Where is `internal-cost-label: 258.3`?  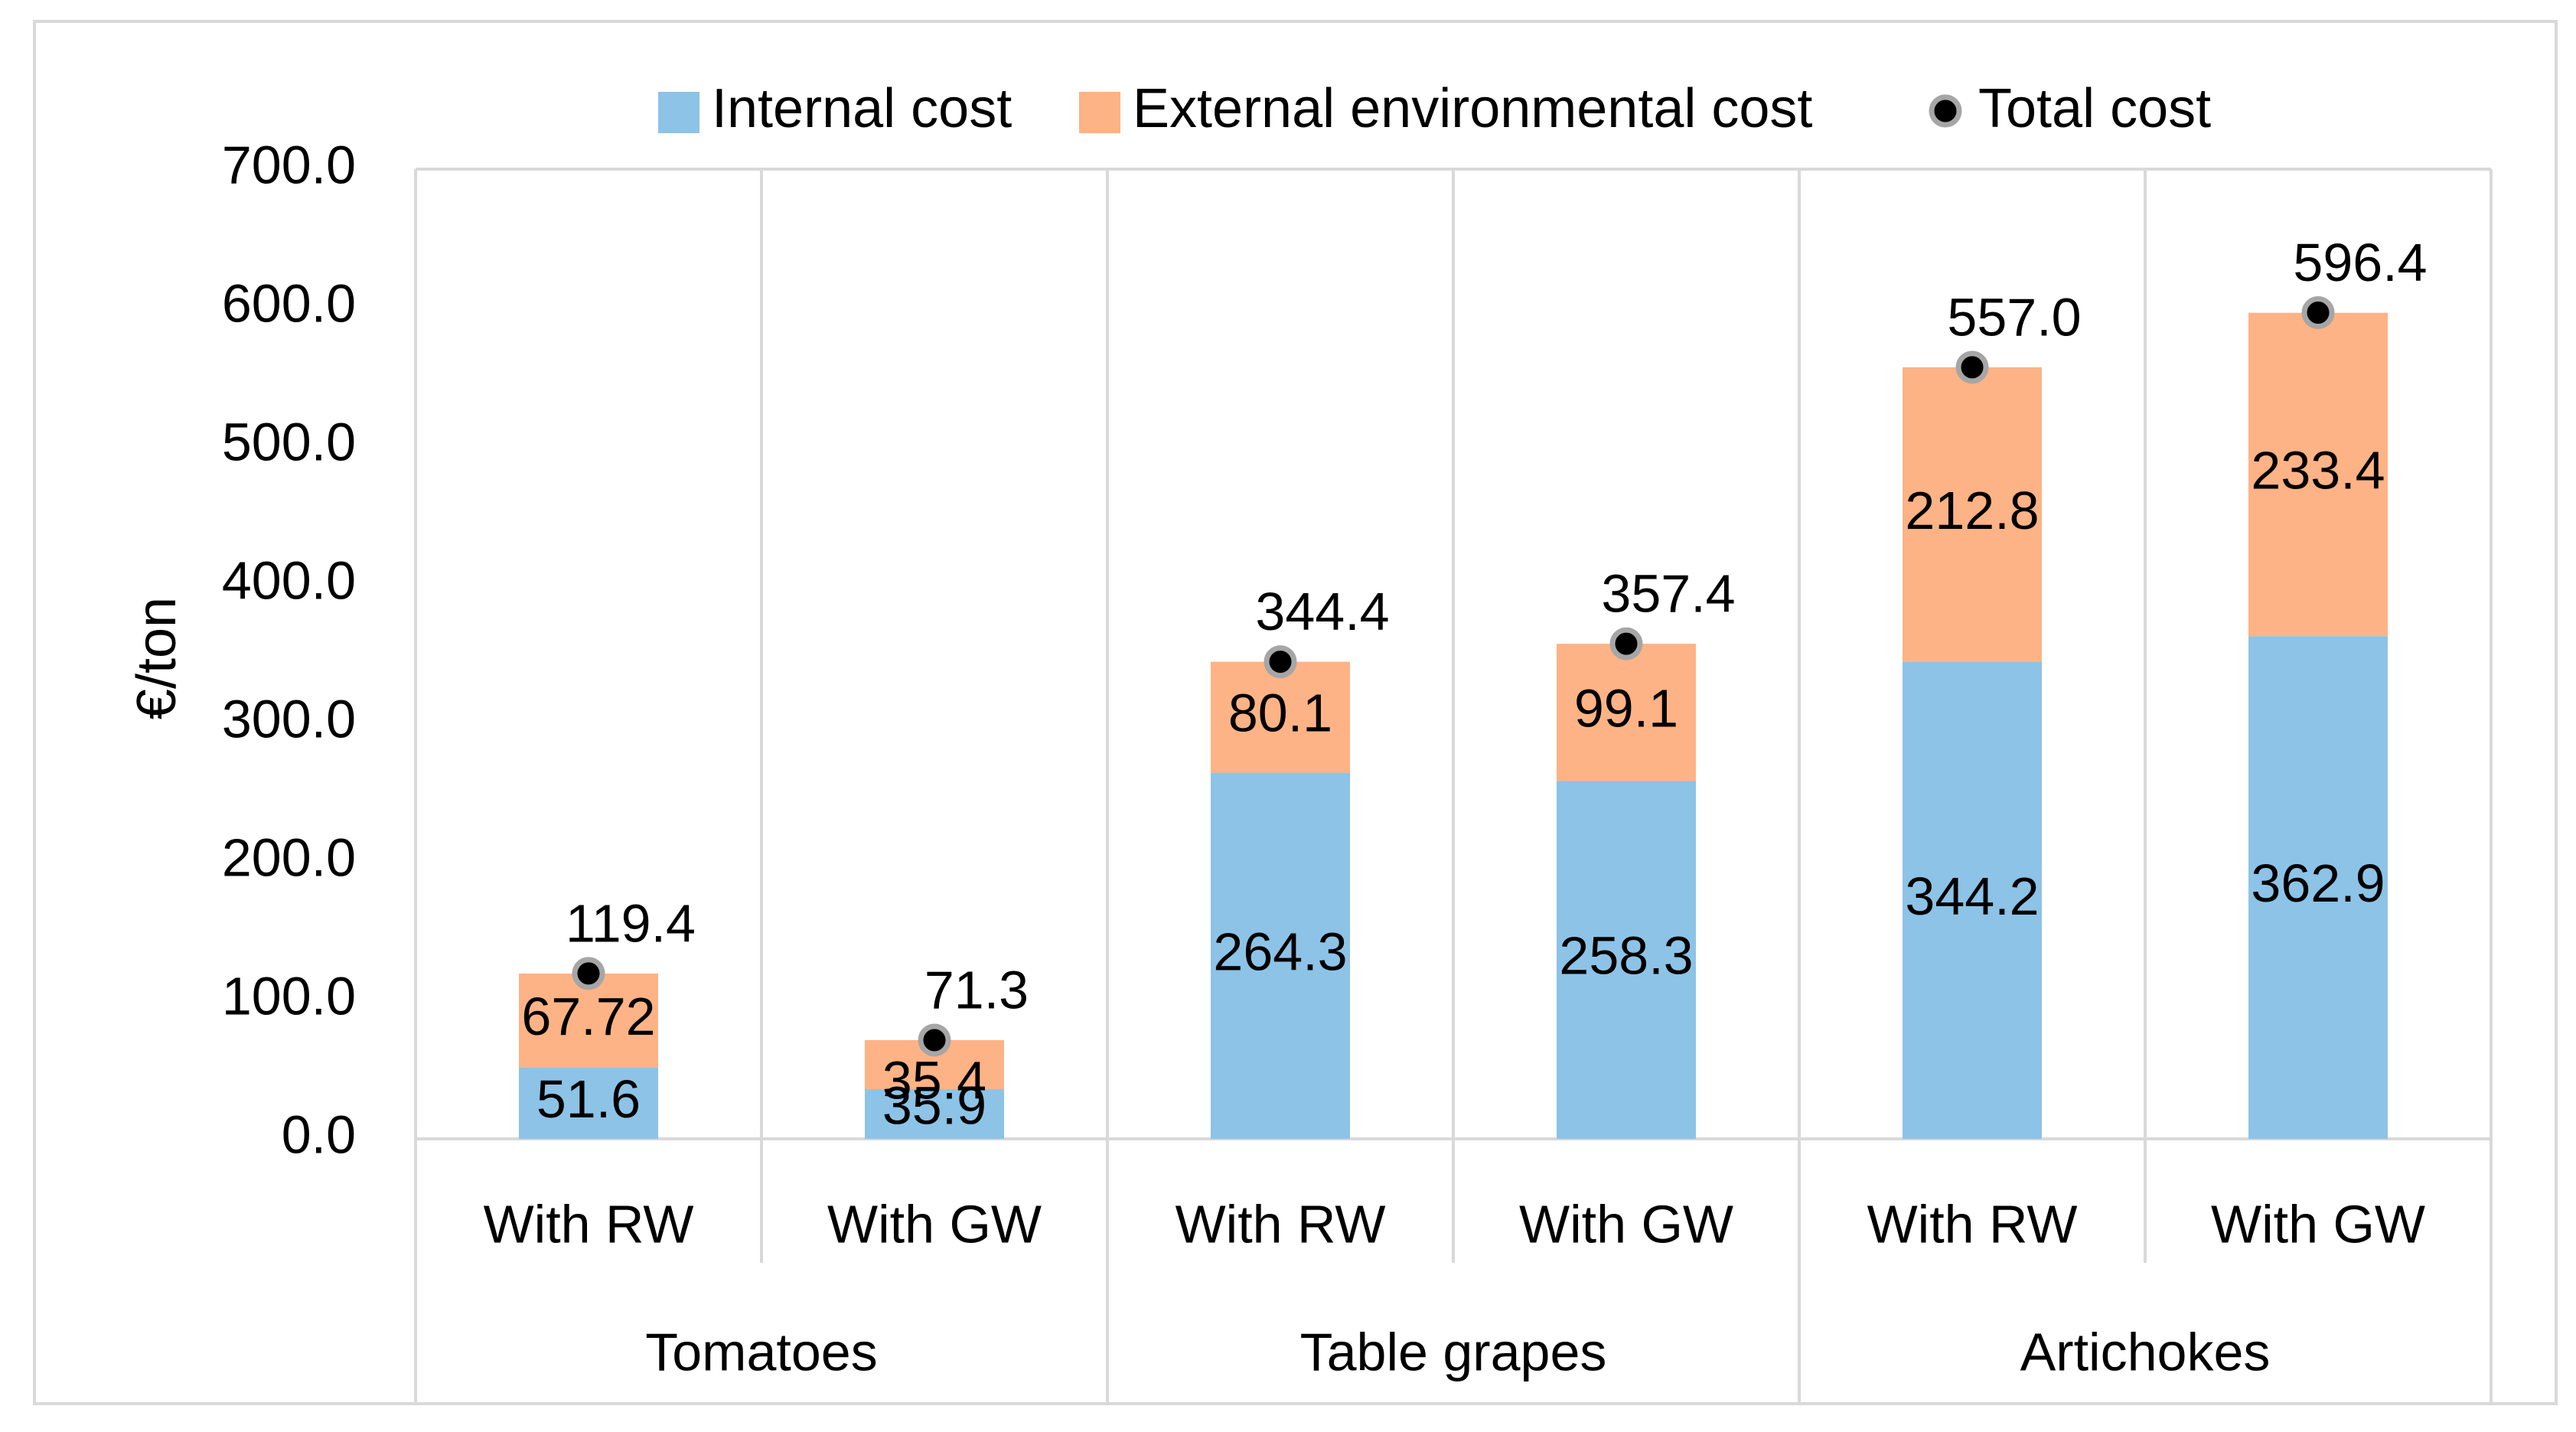
internal-cost-label: 258.3 is located at coordinates (1626, 956).